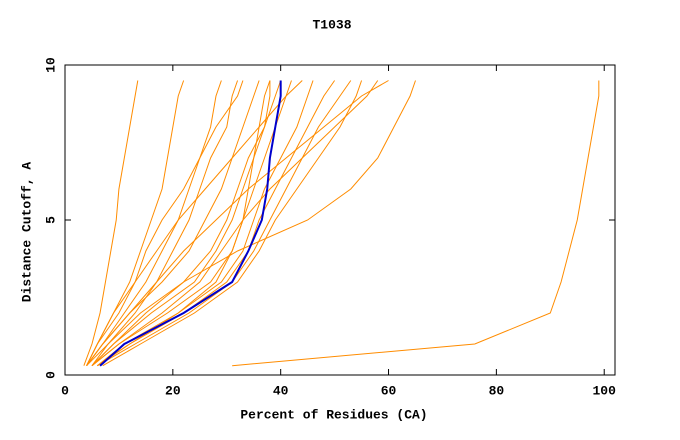 The width and height of the screenshot is (680, 440). What do you see at coordinates (281, 390) in the screenshot?
I see `x-tick-label: 40` at bounding box center [281, 390].